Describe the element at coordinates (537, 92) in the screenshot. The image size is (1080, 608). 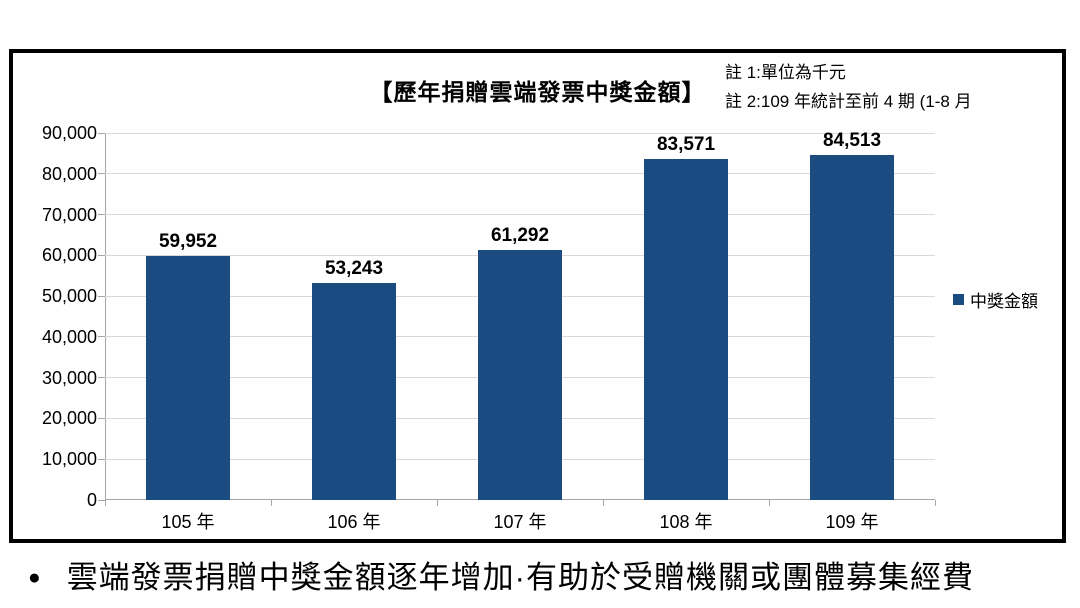
I see `chart-title: 【歷年捐贈雲端發票中獎金額】` at that location.